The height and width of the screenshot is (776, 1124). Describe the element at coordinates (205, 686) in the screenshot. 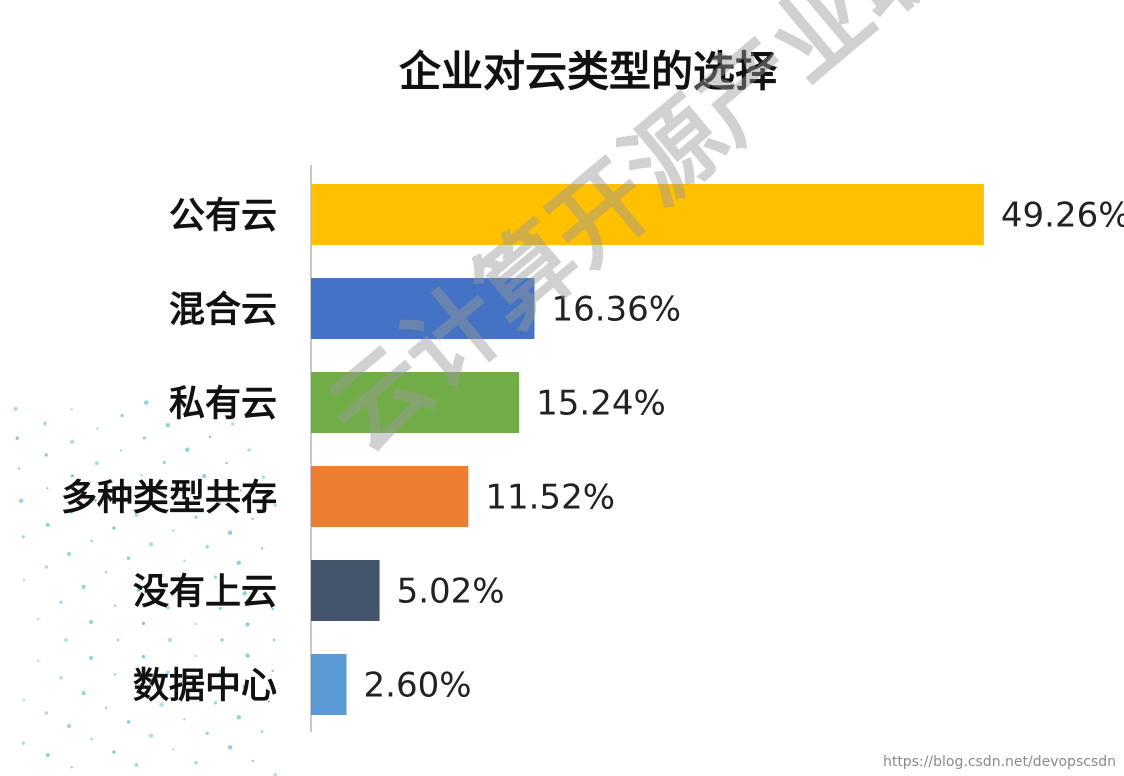

I see `category-label-5: 数据中心` at that location.